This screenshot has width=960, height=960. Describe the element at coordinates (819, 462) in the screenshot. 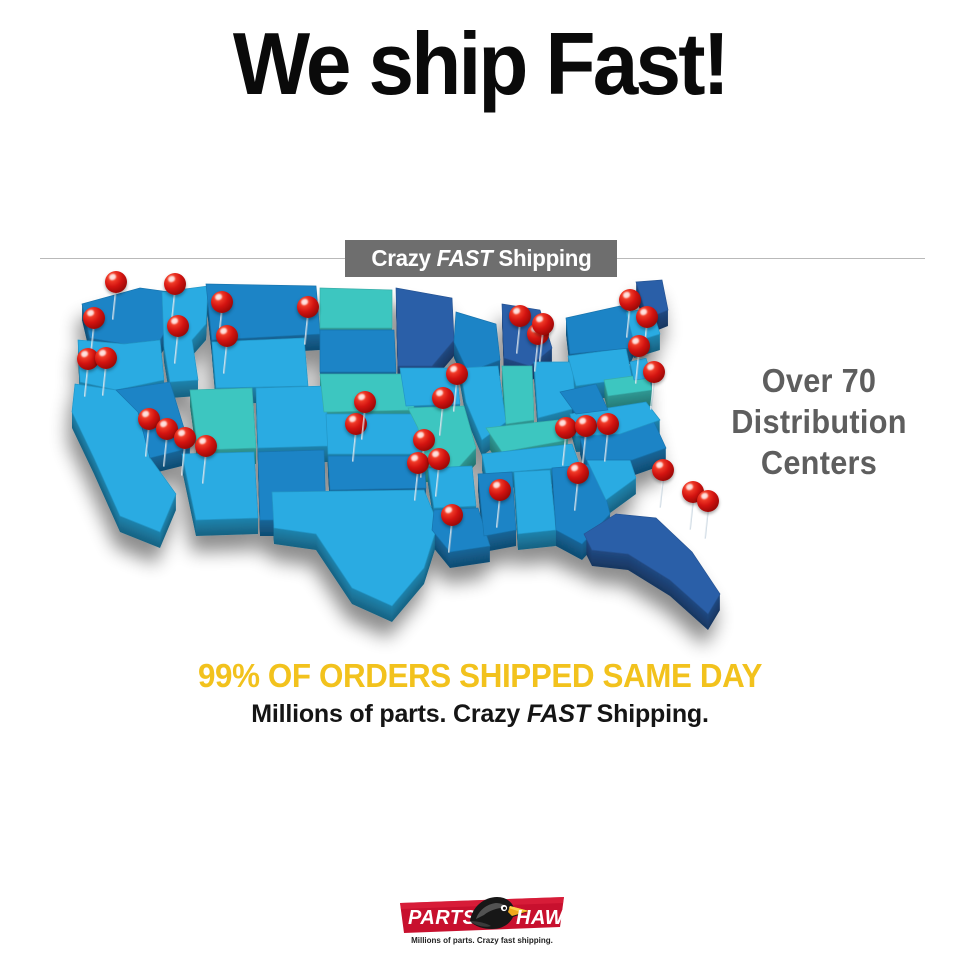

I see `dc-line-3: Centers` at that location.